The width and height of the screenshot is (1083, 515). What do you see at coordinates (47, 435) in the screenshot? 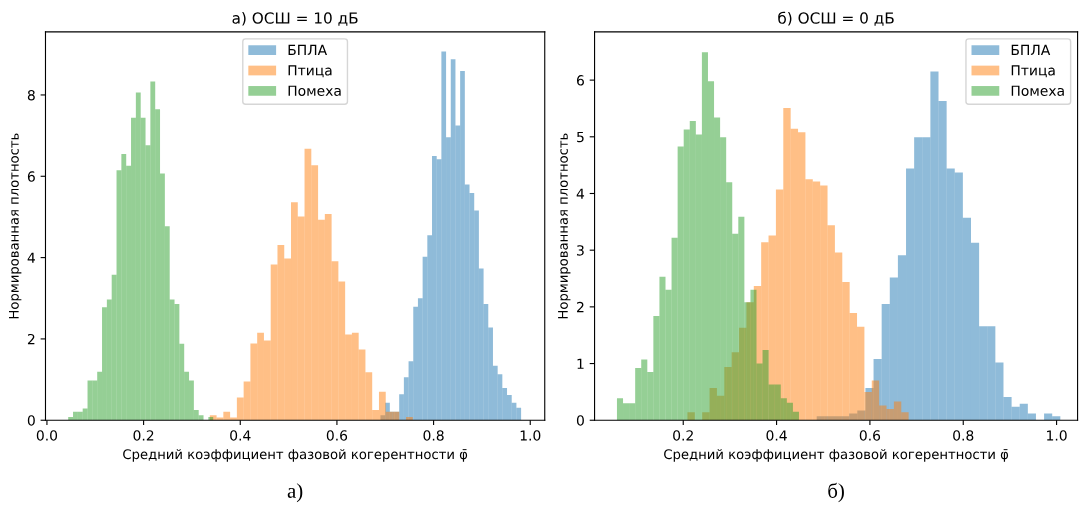
I see `x-tick-label: 0.0` at bounding box center [47, 435].